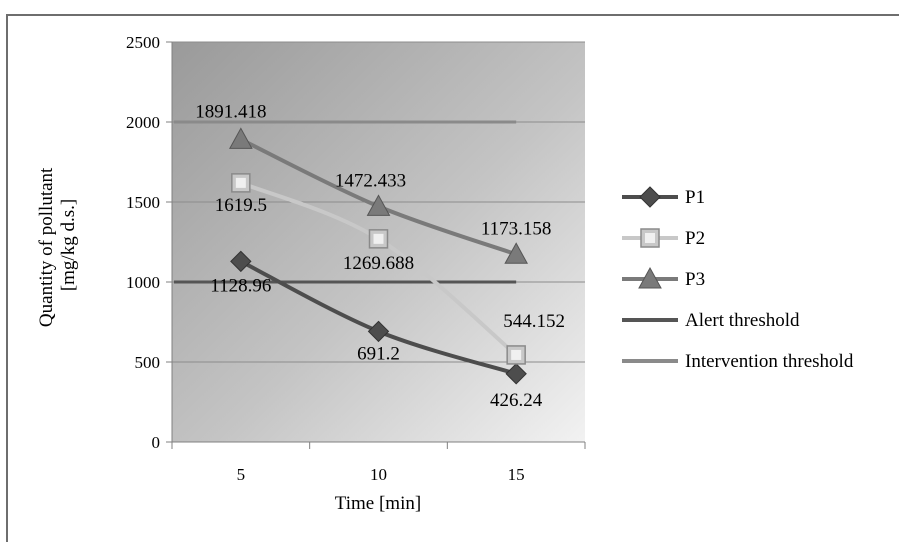  I want to click on x-tick-label: 15, so click(516, 474).